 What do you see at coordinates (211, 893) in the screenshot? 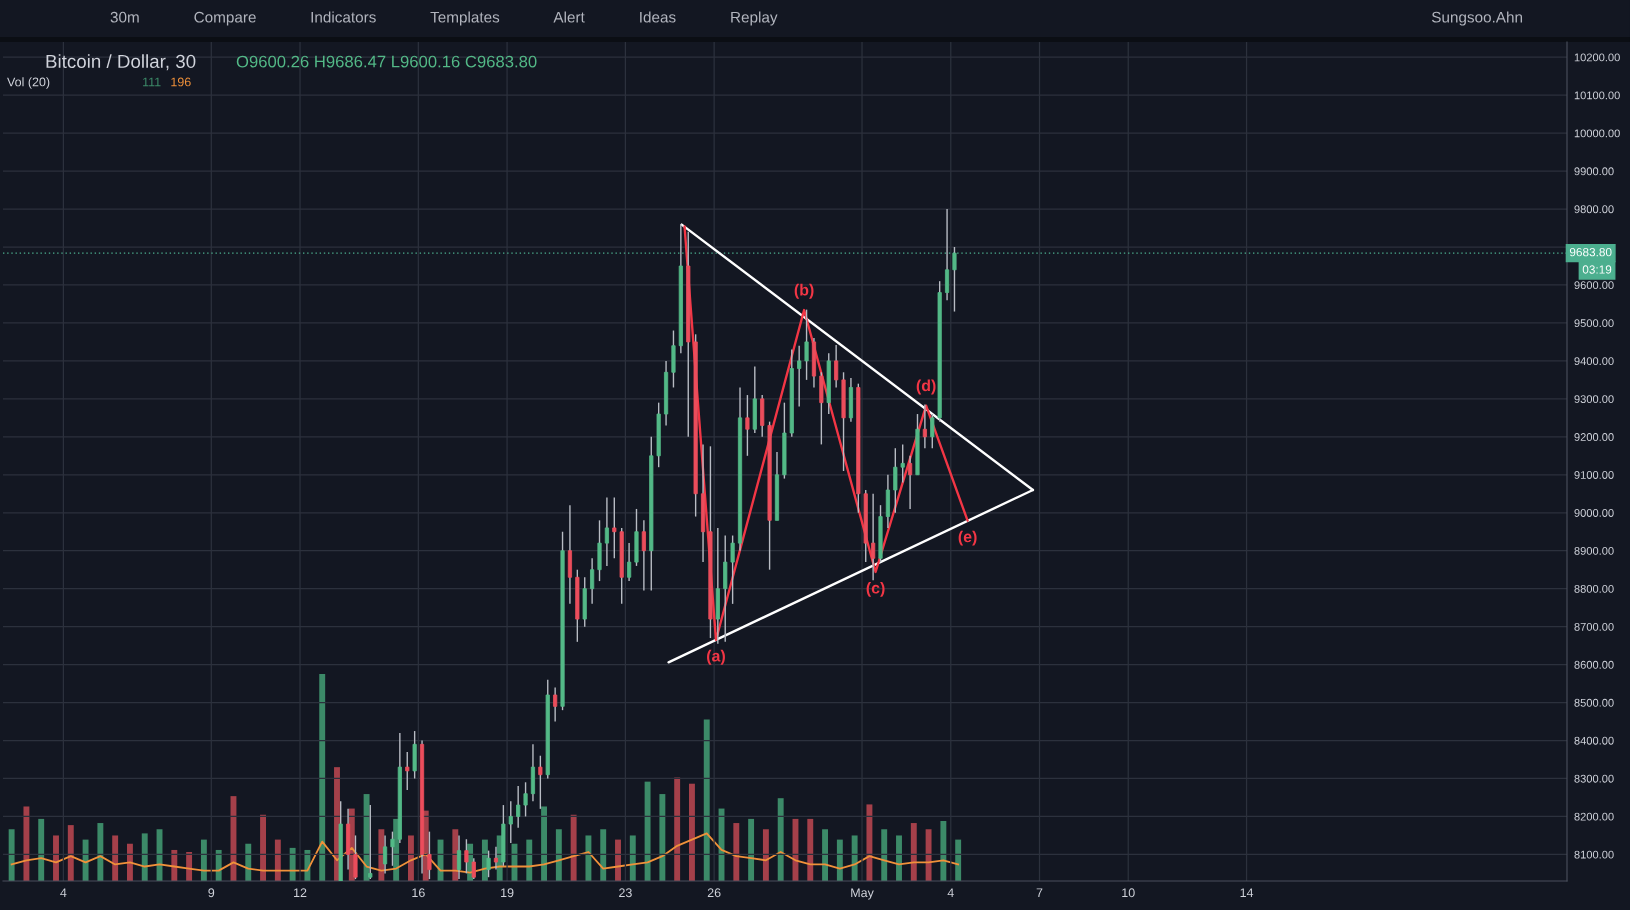
I see `x-tick-label: 9` at bounding box center [211, 893].